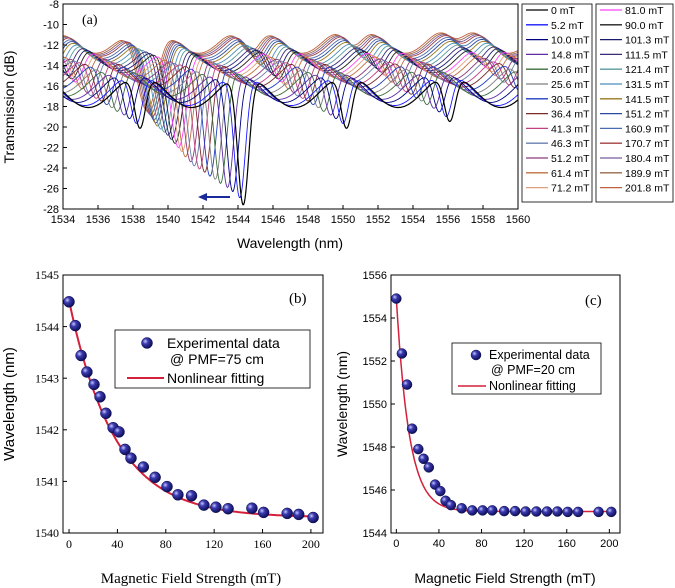 This screenshot has height=588, width=675. Describe the element at coordinates (117, 544) in the screenshot. I see `x-b-tick-label: 40` at that location.